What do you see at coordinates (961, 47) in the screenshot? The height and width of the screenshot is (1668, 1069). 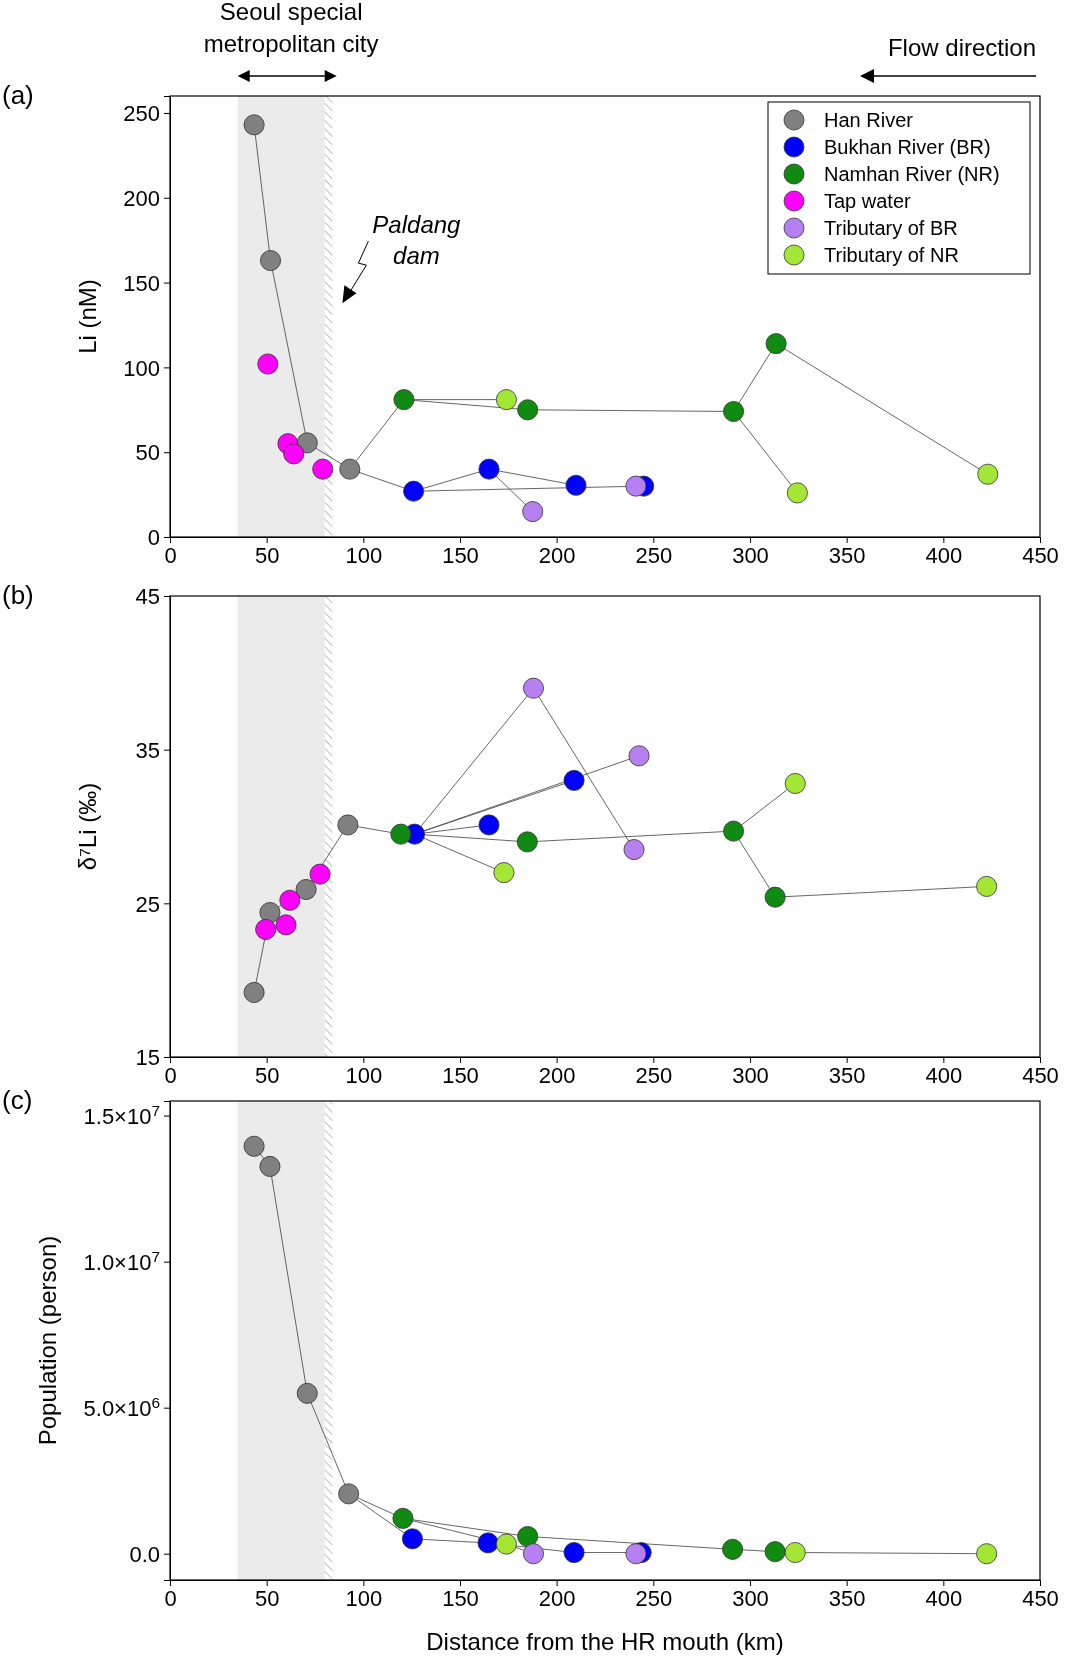 I see `text: Flow direction` at bounding box center [961, 47].